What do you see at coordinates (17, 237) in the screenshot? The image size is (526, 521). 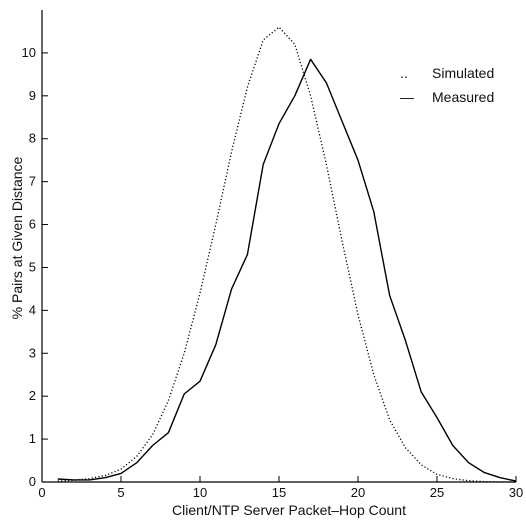 I see `y-axis-title: % Pairs at Given Distance` at bounding box center [17, 237].